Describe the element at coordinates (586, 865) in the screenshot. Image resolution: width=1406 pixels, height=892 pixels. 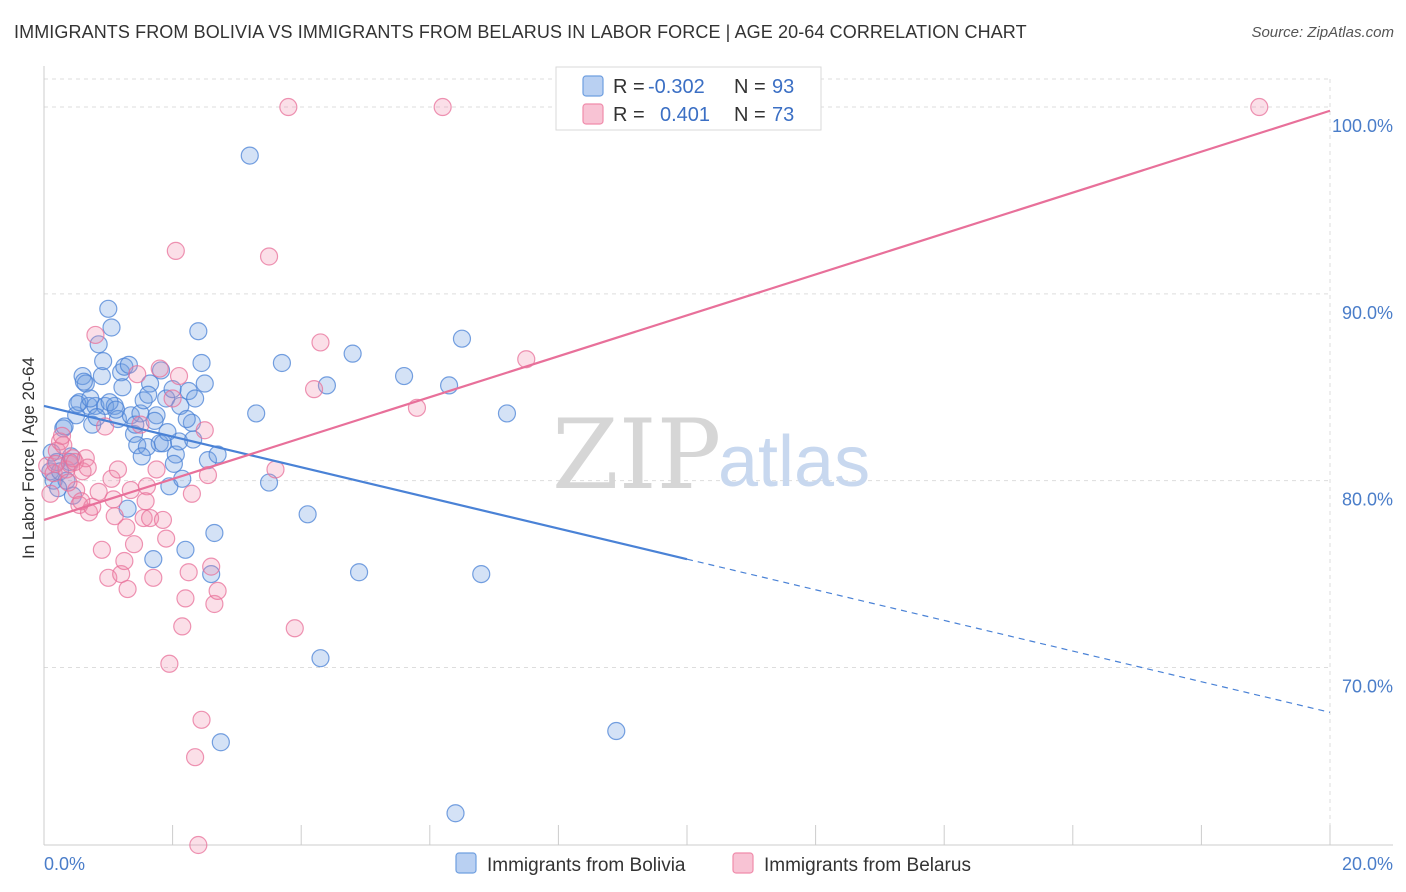
I see `bottom-legend-bolivia: Immigrants from Bolivia` at that location.